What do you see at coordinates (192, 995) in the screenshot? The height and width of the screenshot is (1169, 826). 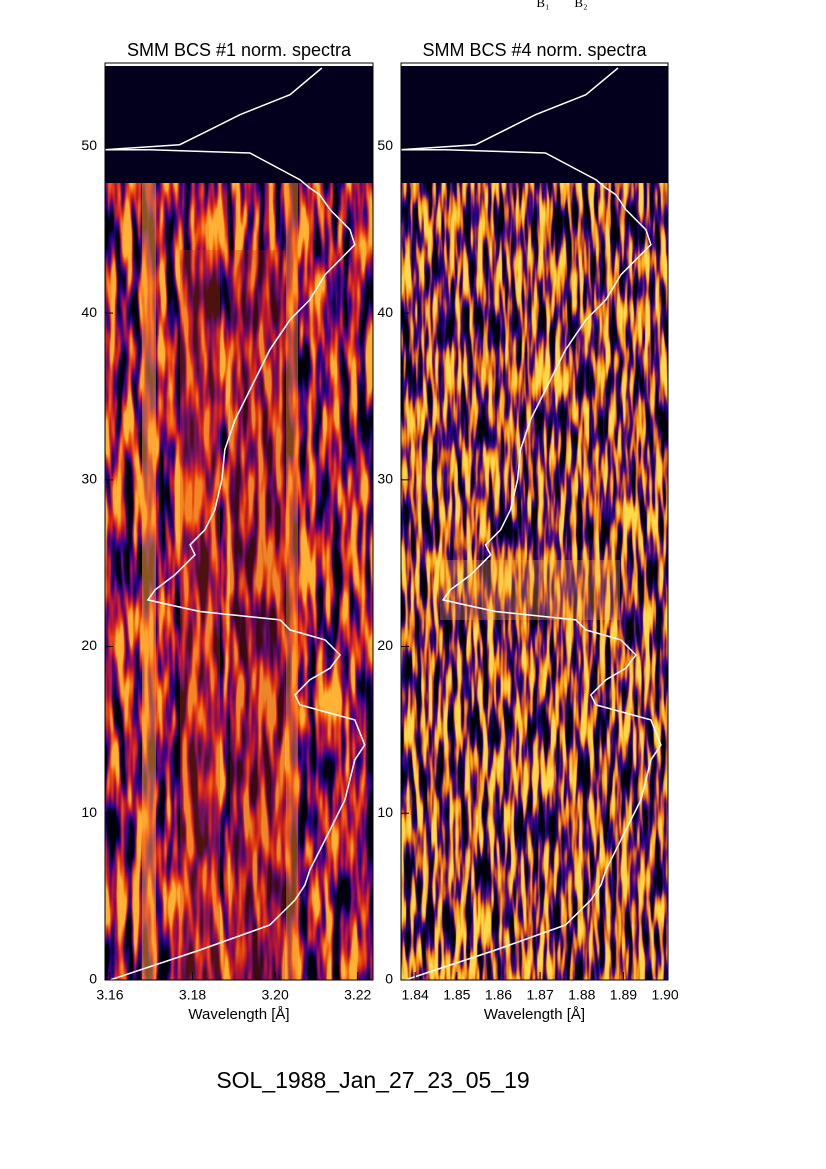 I see `x-tick-label: 3.18` at bounding box center [192, 995].